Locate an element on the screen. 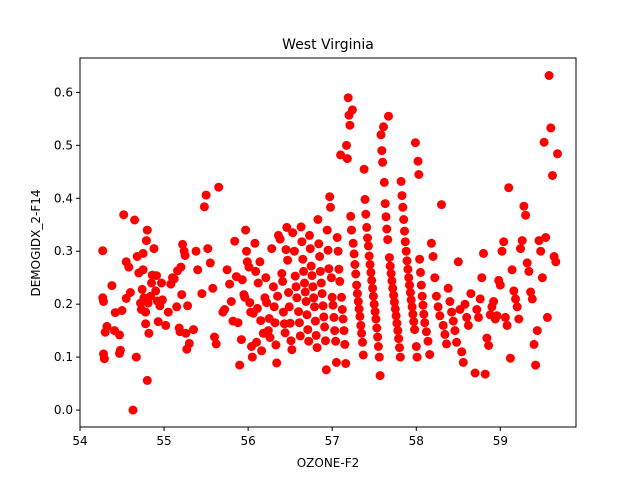  x-tick-label: 54 is located at coordinates (79, 441).